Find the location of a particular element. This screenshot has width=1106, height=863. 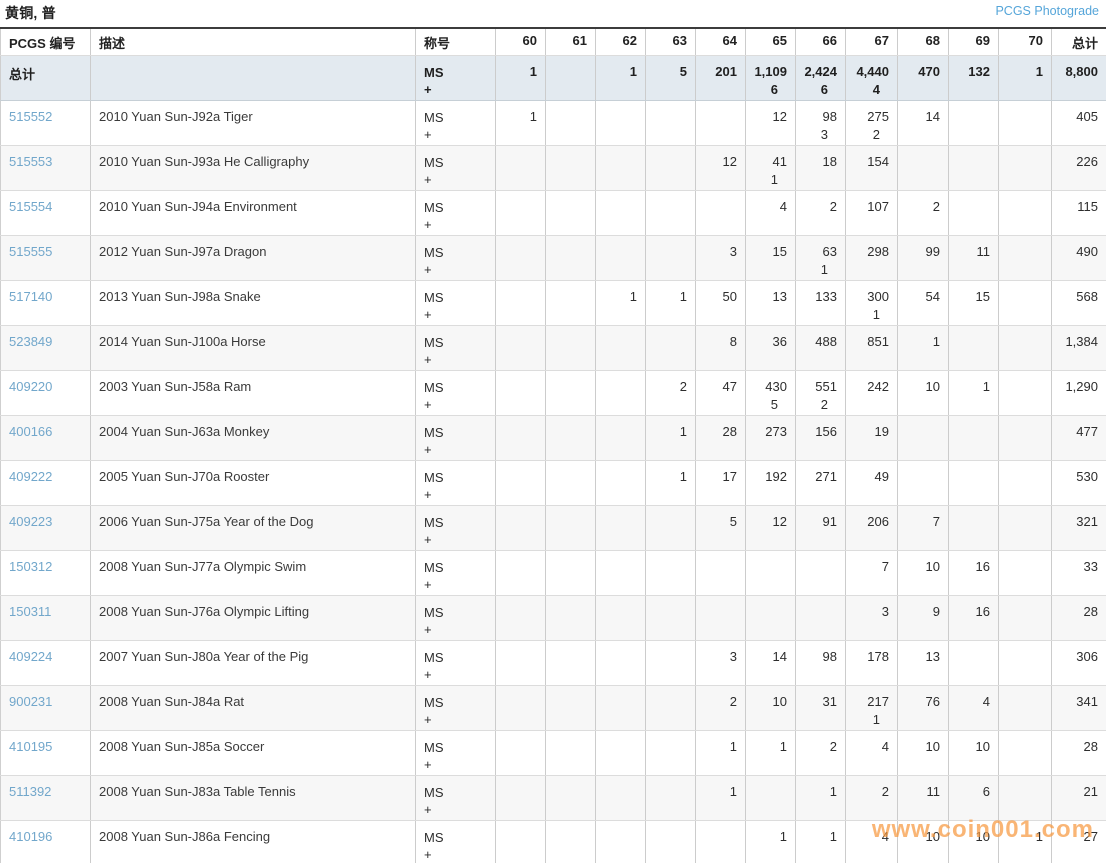

grade-cell-65: 4 is located at coordinates (770, 213).